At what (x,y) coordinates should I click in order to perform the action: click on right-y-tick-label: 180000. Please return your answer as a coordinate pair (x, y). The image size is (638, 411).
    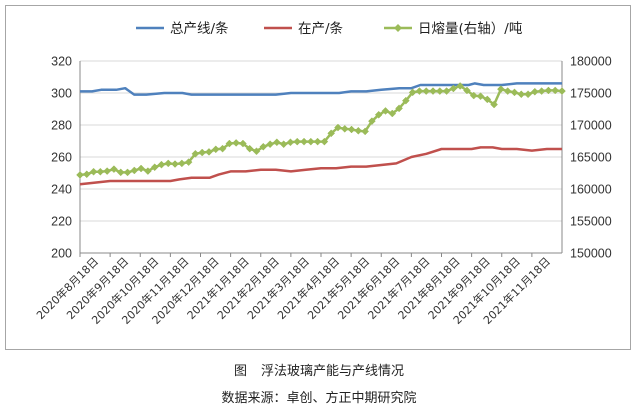
    Looking at the image, I should click on (591, 62).